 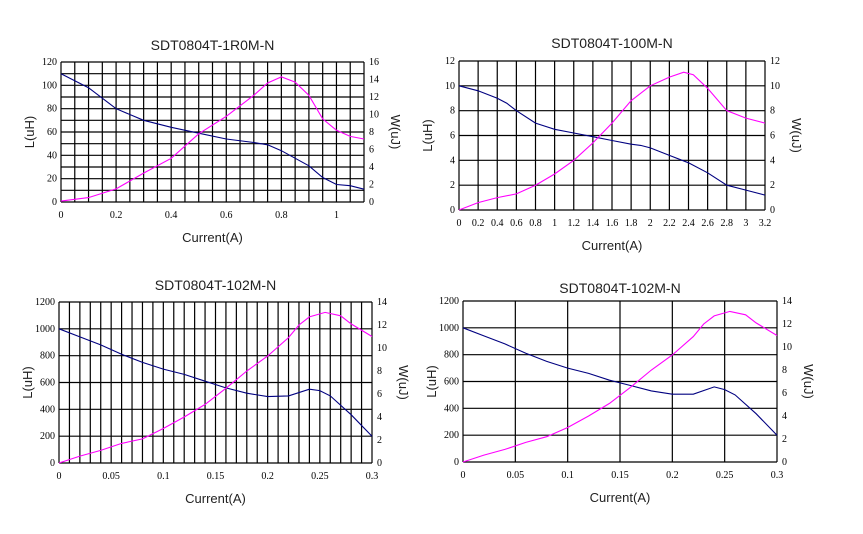 What do you see at coordinates (593, 223) in the screenshot?
I see `x-tick-label: 1.4` at bounding box center [593, 223].